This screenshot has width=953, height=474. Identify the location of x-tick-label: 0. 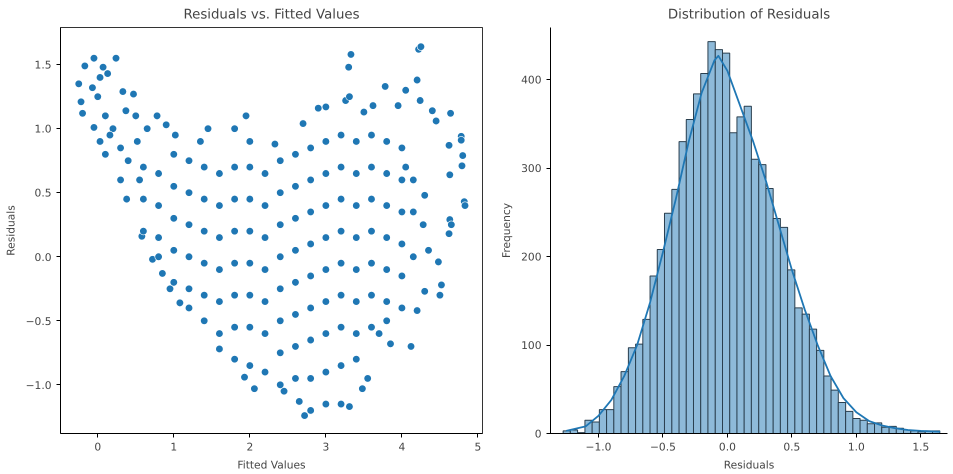
(98, 447).